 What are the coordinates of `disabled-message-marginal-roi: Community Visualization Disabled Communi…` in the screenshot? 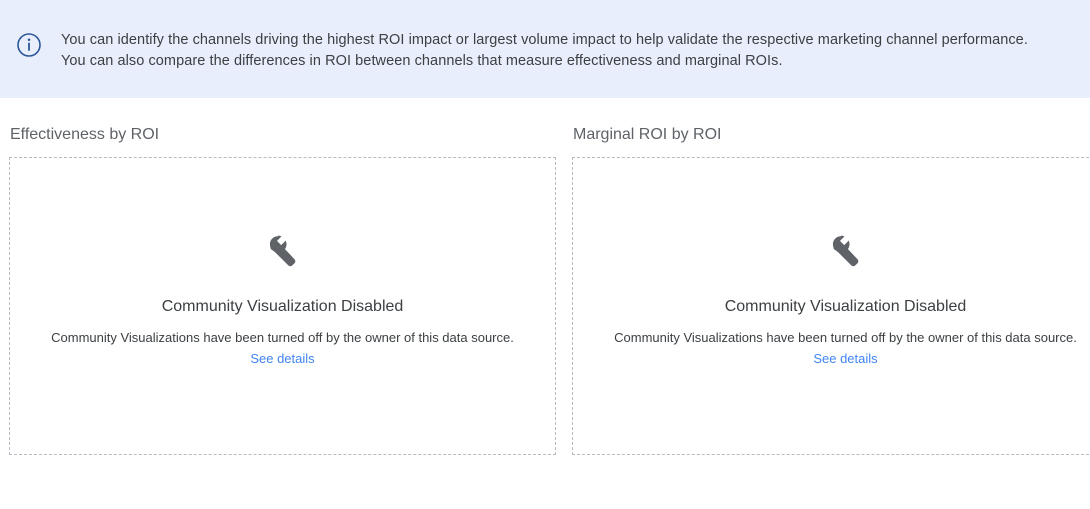 It's located at (831, 299).